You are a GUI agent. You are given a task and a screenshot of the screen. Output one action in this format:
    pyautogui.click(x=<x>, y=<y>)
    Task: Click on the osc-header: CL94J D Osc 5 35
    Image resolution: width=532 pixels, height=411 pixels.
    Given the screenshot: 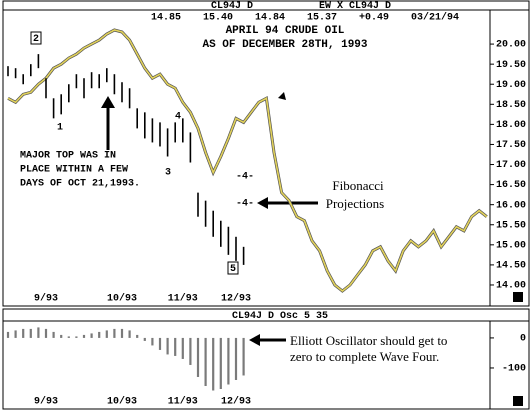 What is the action you would take?
    pyautogui.click(x=280, y=316)
    